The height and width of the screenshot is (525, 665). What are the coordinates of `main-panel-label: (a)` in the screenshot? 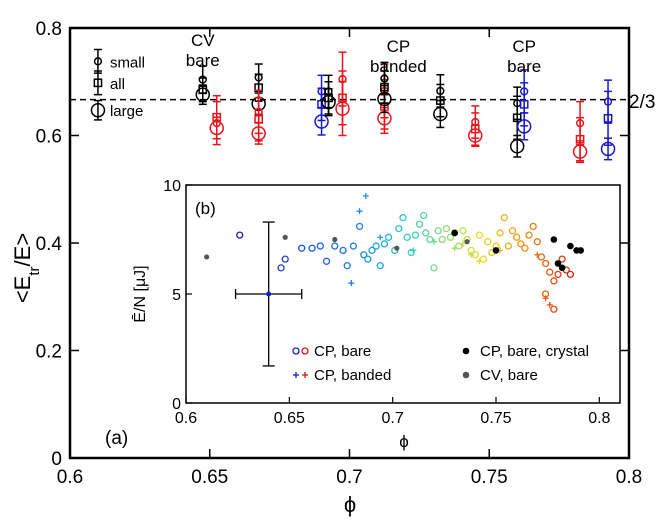 It's located at (116, 438).